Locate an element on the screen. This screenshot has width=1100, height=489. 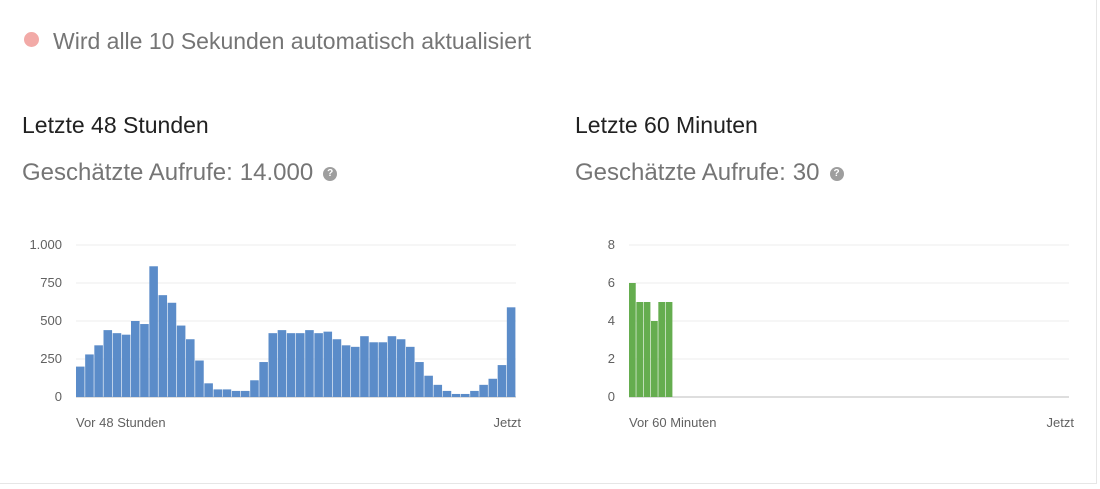
y-tick-label: 6 is located at coordinates (611, 282).